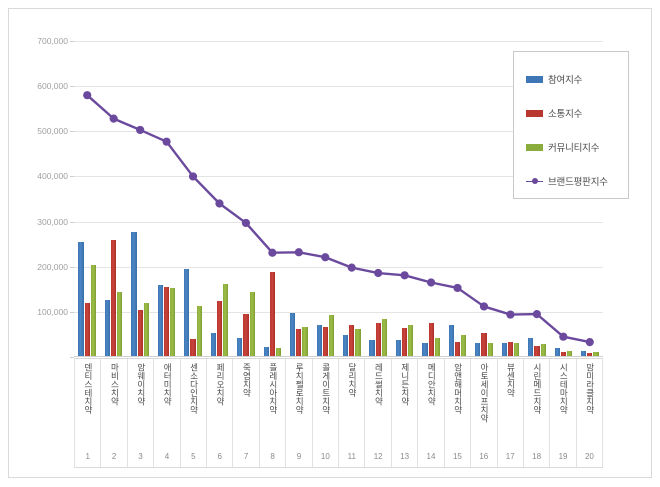 The width and height of the screenshot is (660, 487). What do you see at coordinates (510, 380) in the screenshot?
I see `category-label: 뷰센치약` at bounding box center [510, 380].